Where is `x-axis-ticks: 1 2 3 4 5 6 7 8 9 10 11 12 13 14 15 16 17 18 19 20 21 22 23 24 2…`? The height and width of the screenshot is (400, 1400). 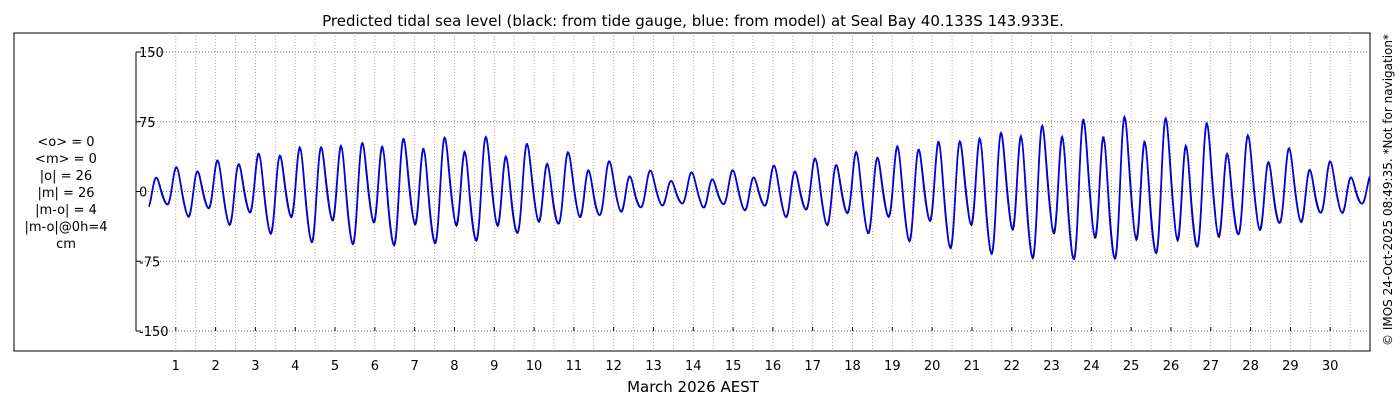 x-axis-ticks: 1 2 3 4 5 6 7 8 9 10 11 12 13 14 15 16 17 18 19 20 21 22 23 24 2… is located at coordinates (755, 350).